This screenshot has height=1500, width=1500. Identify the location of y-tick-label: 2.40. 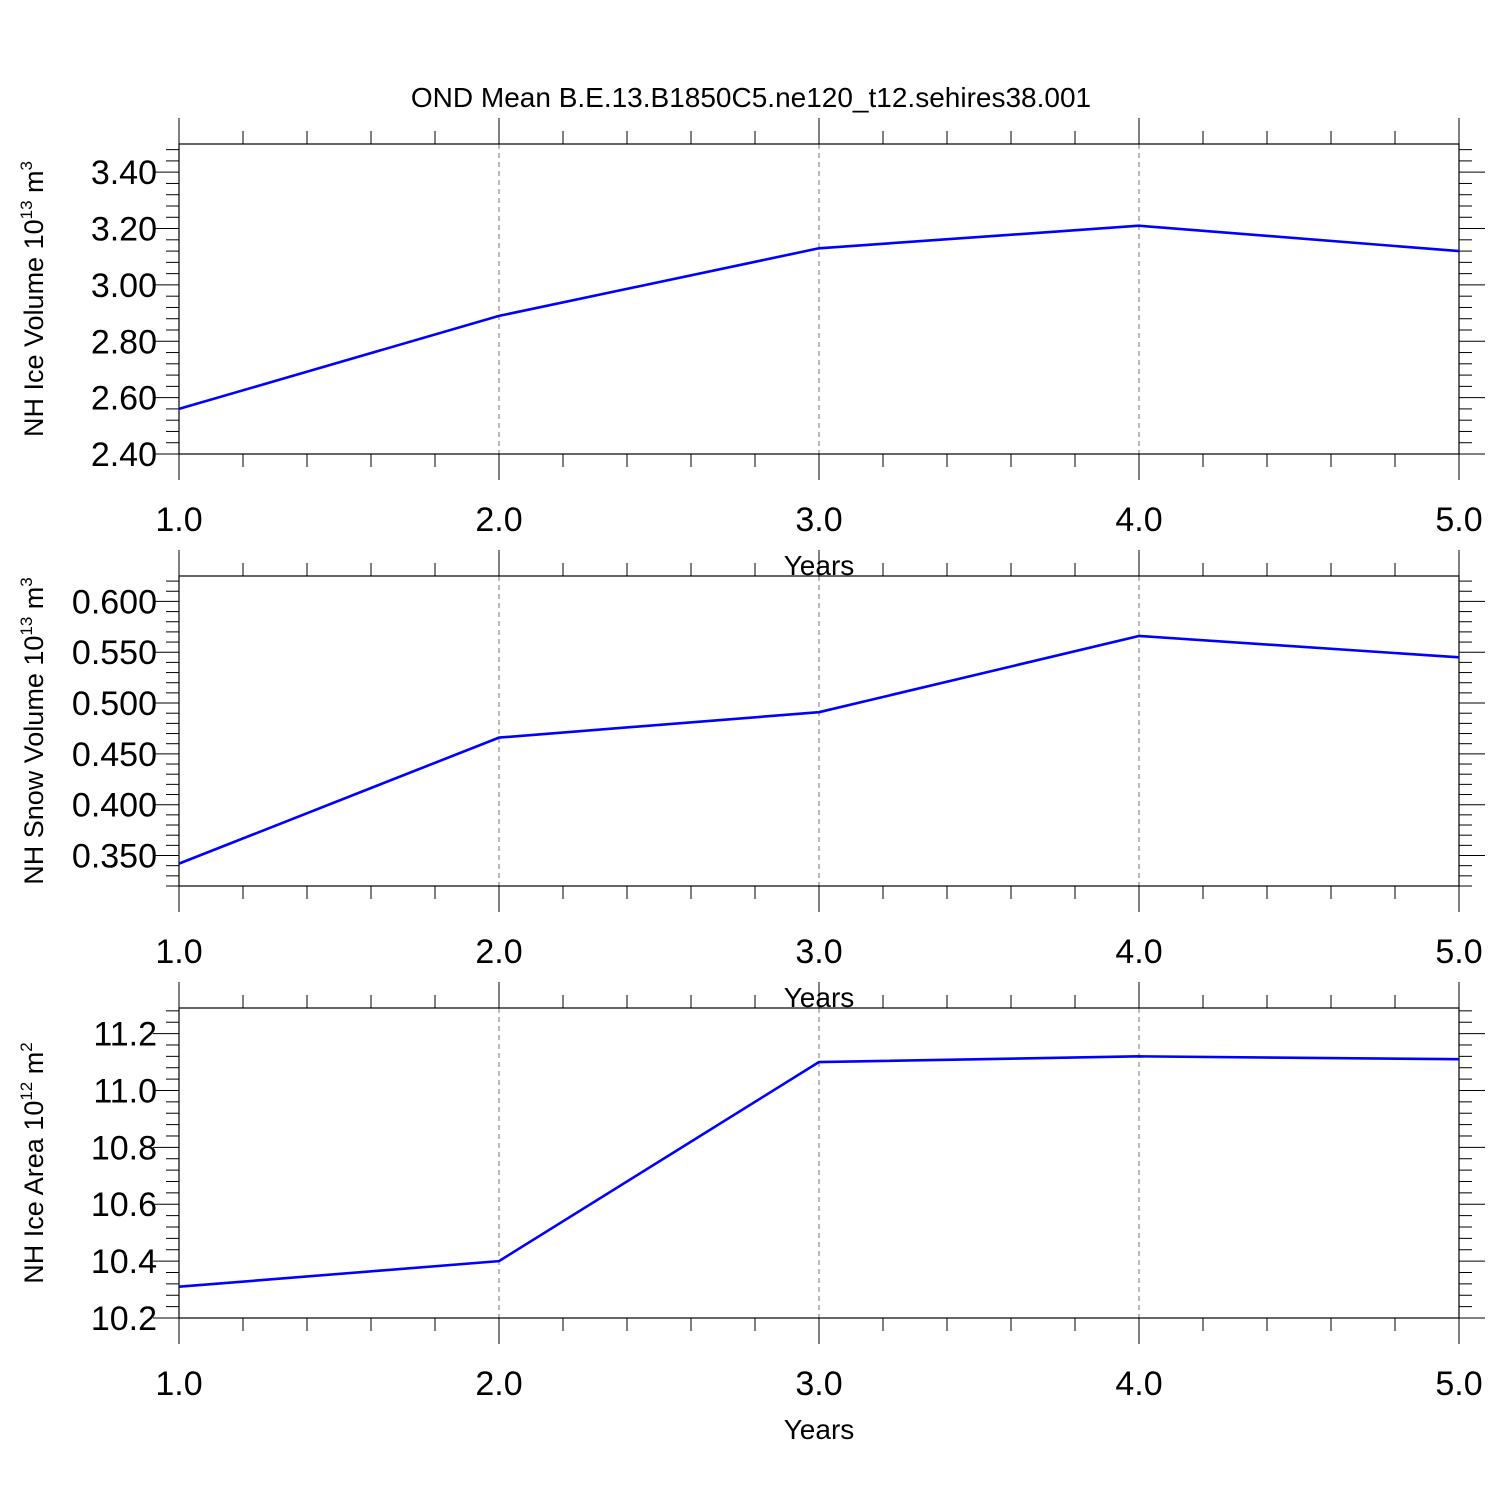
(124, 455).